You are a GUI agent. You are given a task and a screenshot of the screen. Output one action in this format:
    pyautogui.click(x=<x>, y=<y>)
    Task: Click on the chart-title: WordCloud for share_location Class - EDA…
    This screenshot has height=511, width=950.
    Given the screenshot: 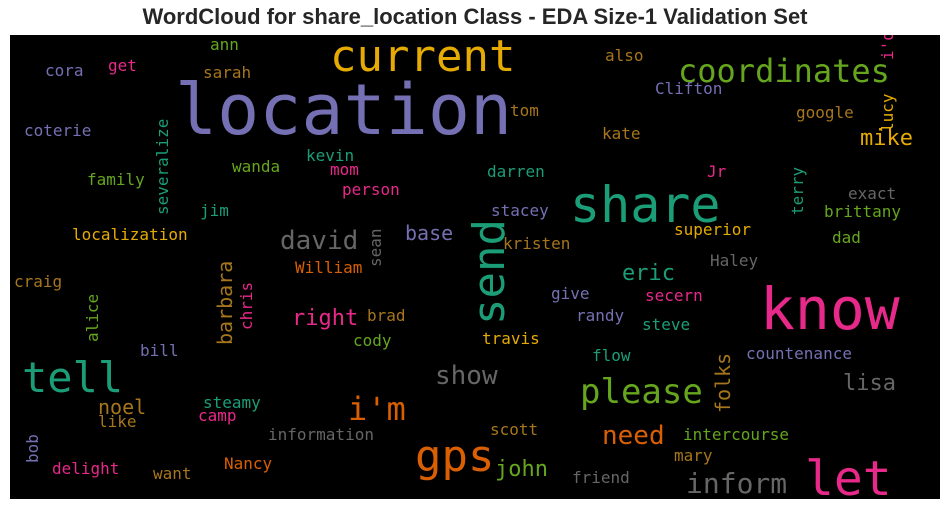 What is the action you would take?
    pyautogui.click(x=475, y=16)
    